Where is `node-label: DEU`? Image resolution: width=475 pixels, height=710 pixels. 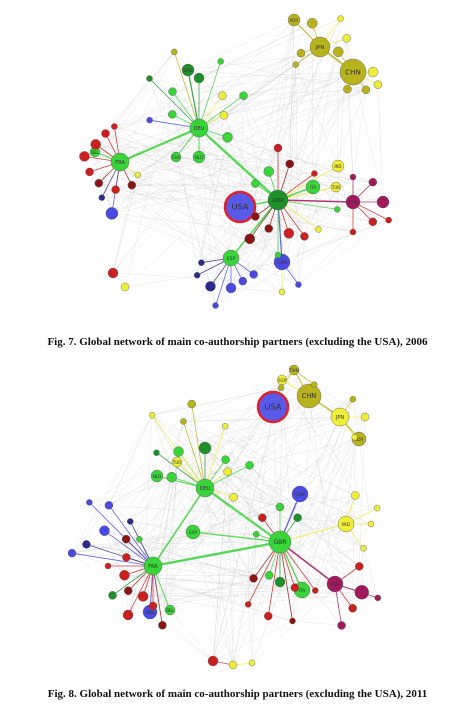
node-label: DEU is located at coordinates (205, 489).